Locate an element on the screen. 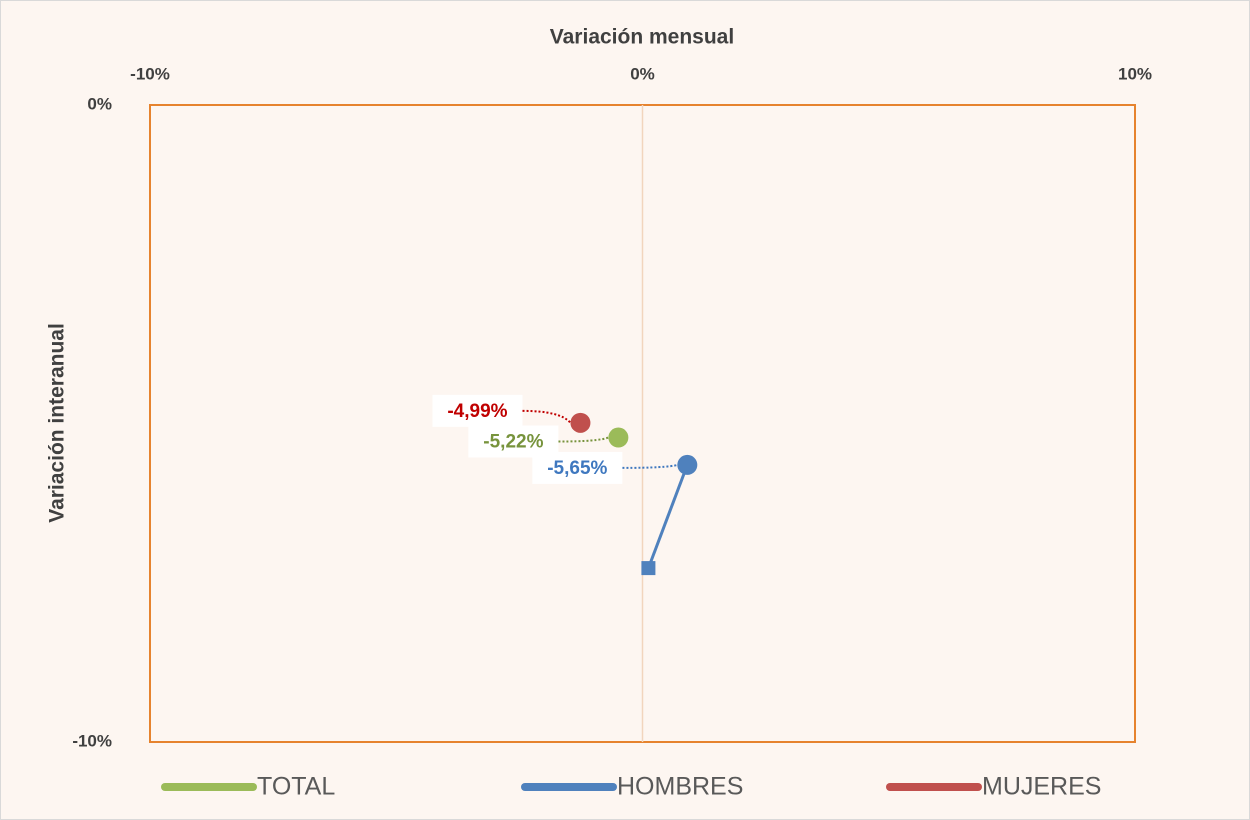  x-tick-label: 0% is located at coordinates (642, 73).